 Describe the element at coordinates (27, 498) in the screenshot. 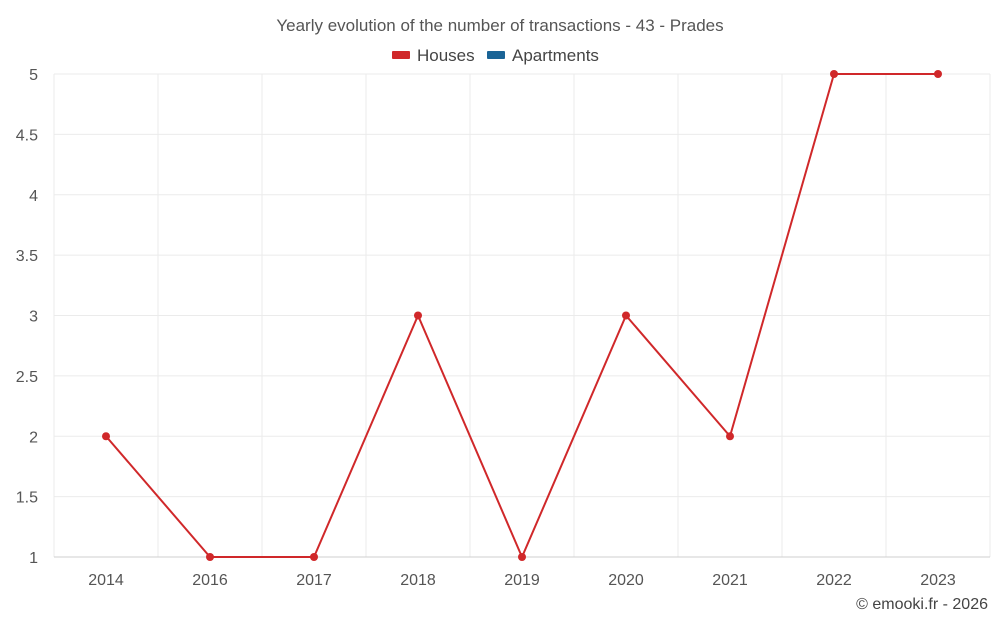

I see `y-tick-label: 1.5` at that location.